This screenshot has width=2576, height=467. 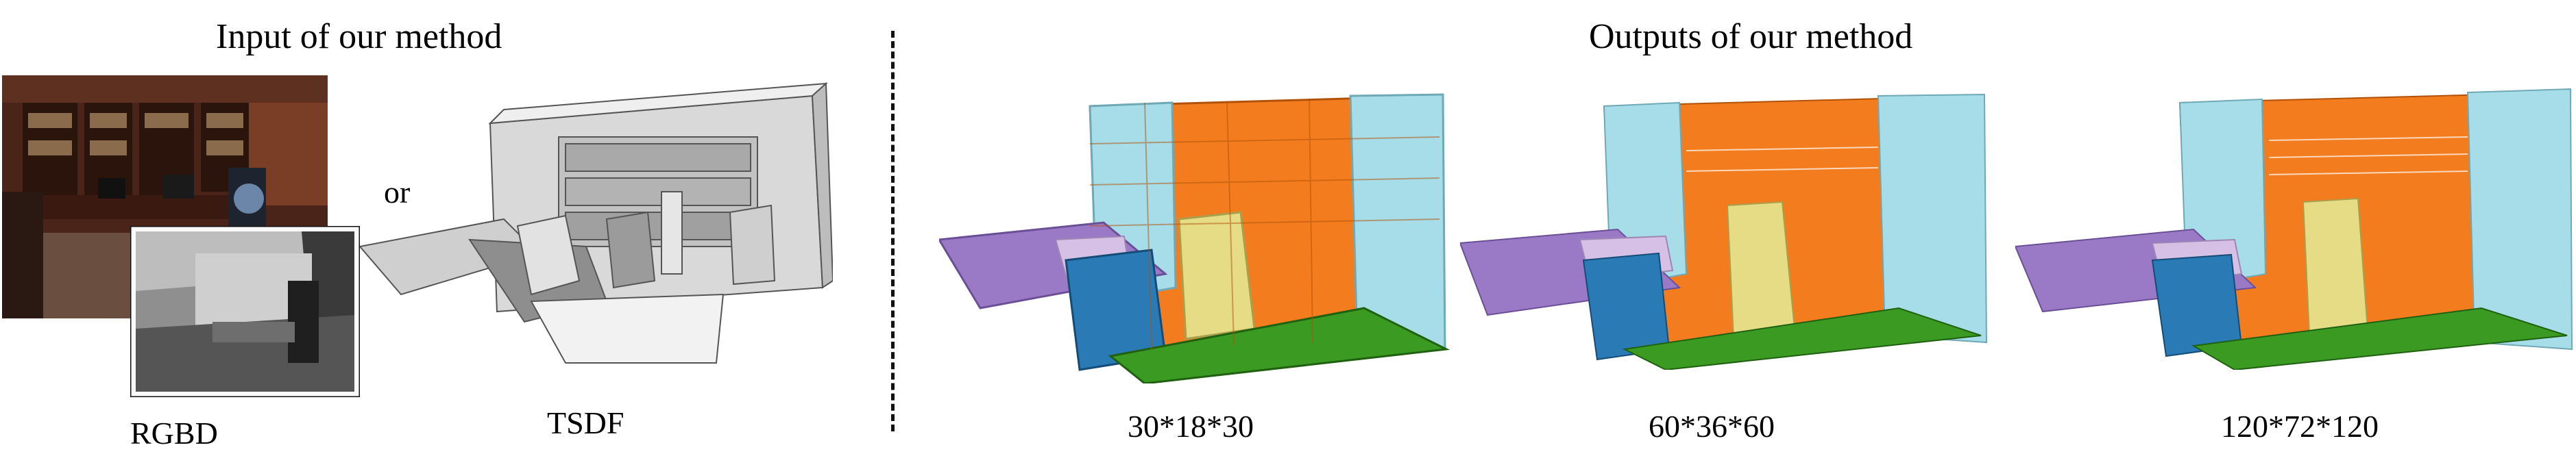 I want to click on voxel-output-low-res, so click(x=1199, y=232).